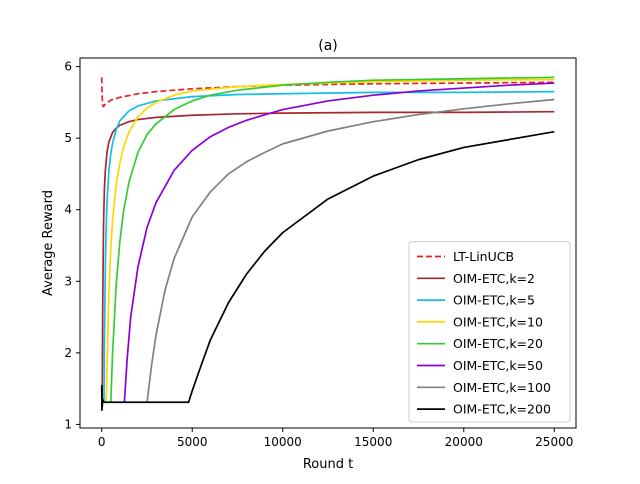  Describe the element at coordinates (48, 243) in the screenshot. I see `y-axis-label: Average Reward` at that location.